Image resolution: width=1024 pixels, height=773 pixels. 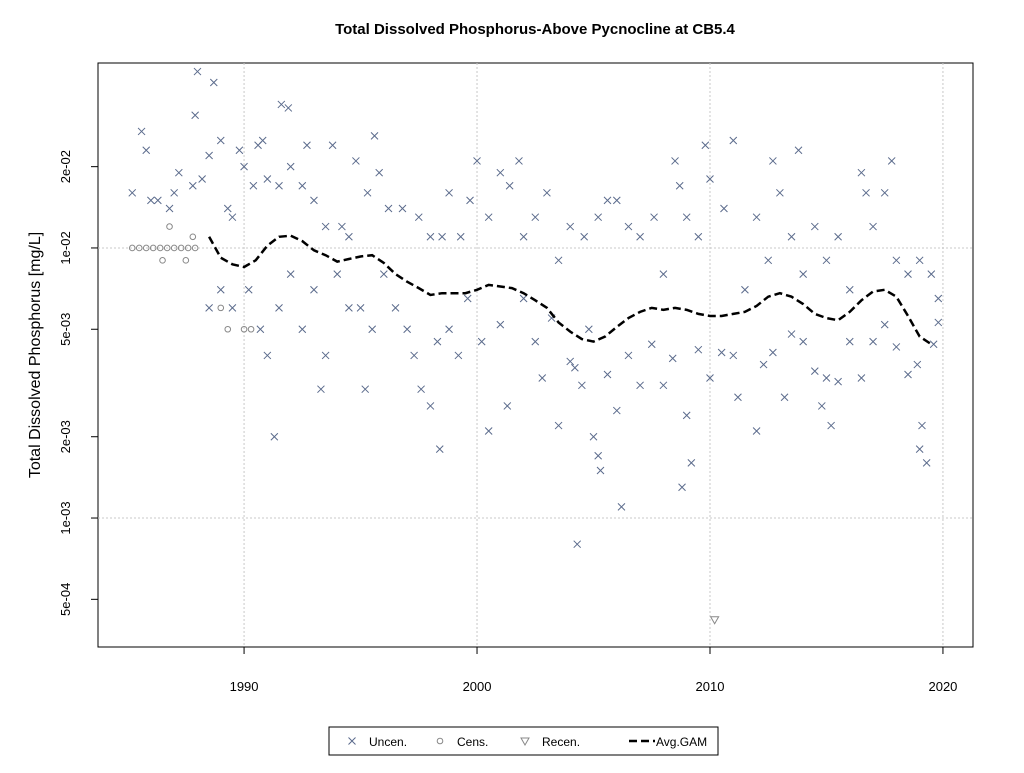 What do you see at coordinates (244, 686) in the screenshot?
I see `x-tick-label: 1990` at bounding box center [244, 686].